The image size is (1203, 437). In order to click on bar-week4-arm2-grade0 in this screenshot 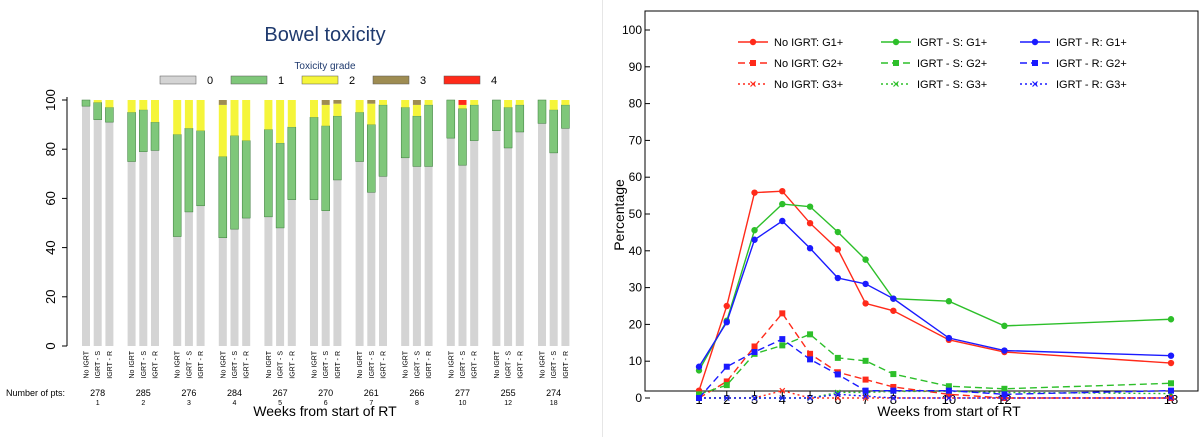, I will do `click(246, 282)`.